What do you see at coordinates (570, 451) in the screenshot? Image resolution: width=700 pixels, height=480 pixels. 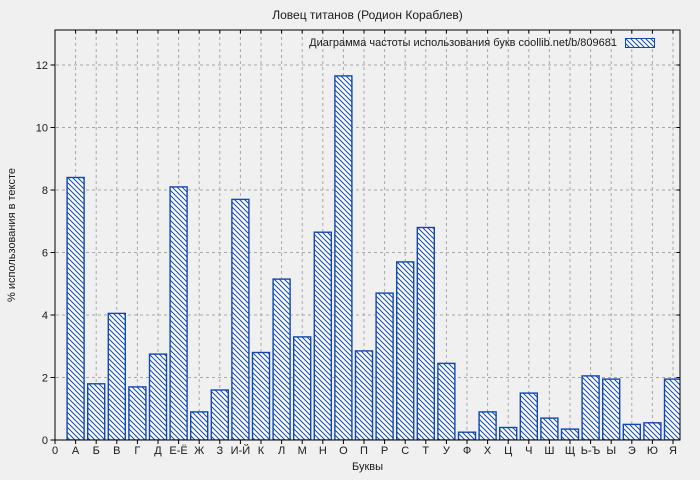 I see `x-tick-label-Щ: Щ` at bounding box center [570, 451].